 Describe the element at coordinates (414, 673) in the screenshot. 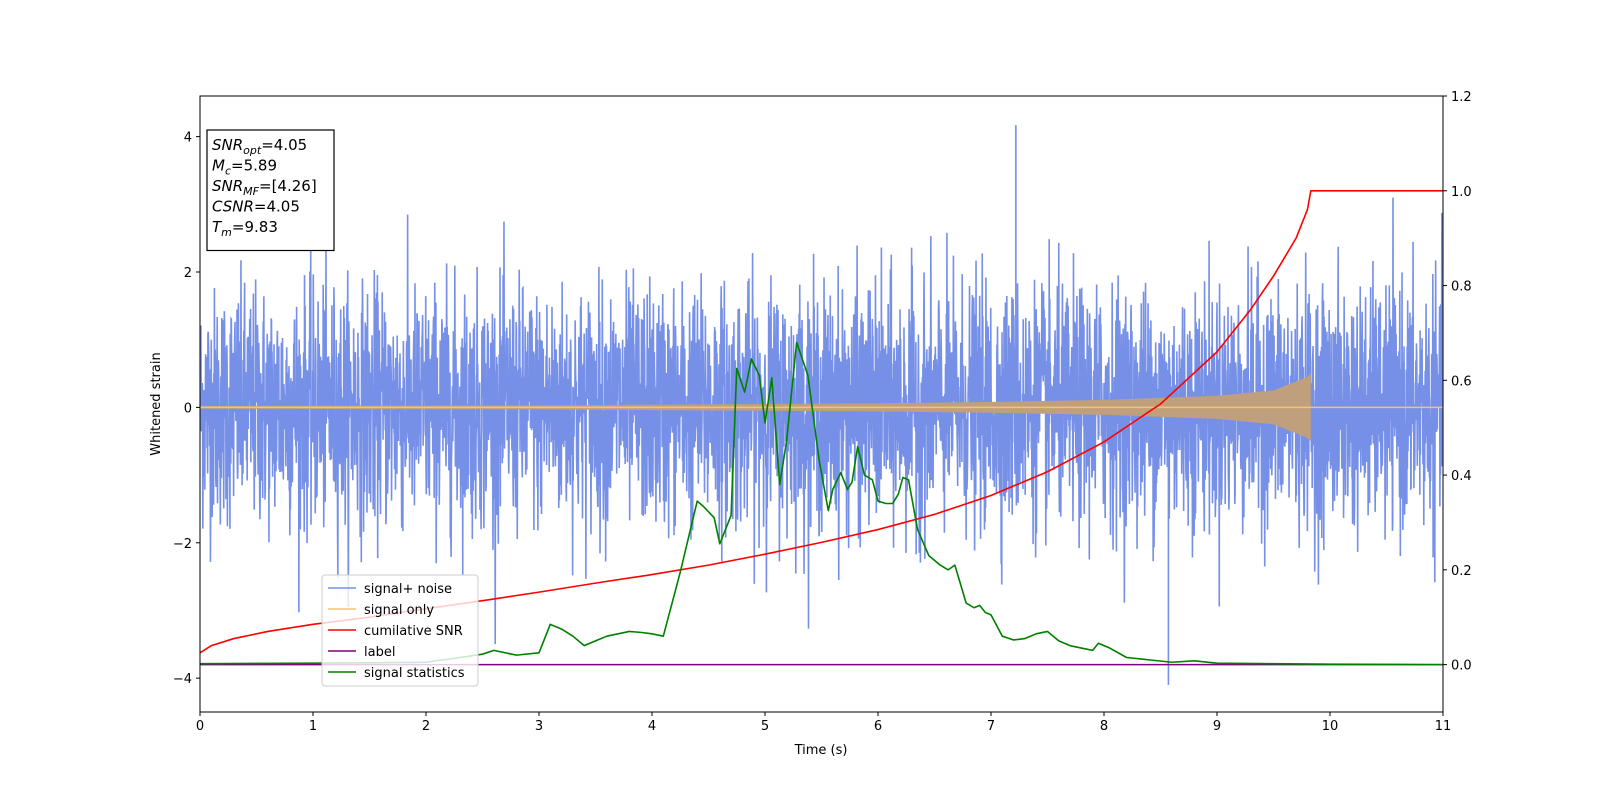

I see `legend-entry-label: signal statistics` at that location.